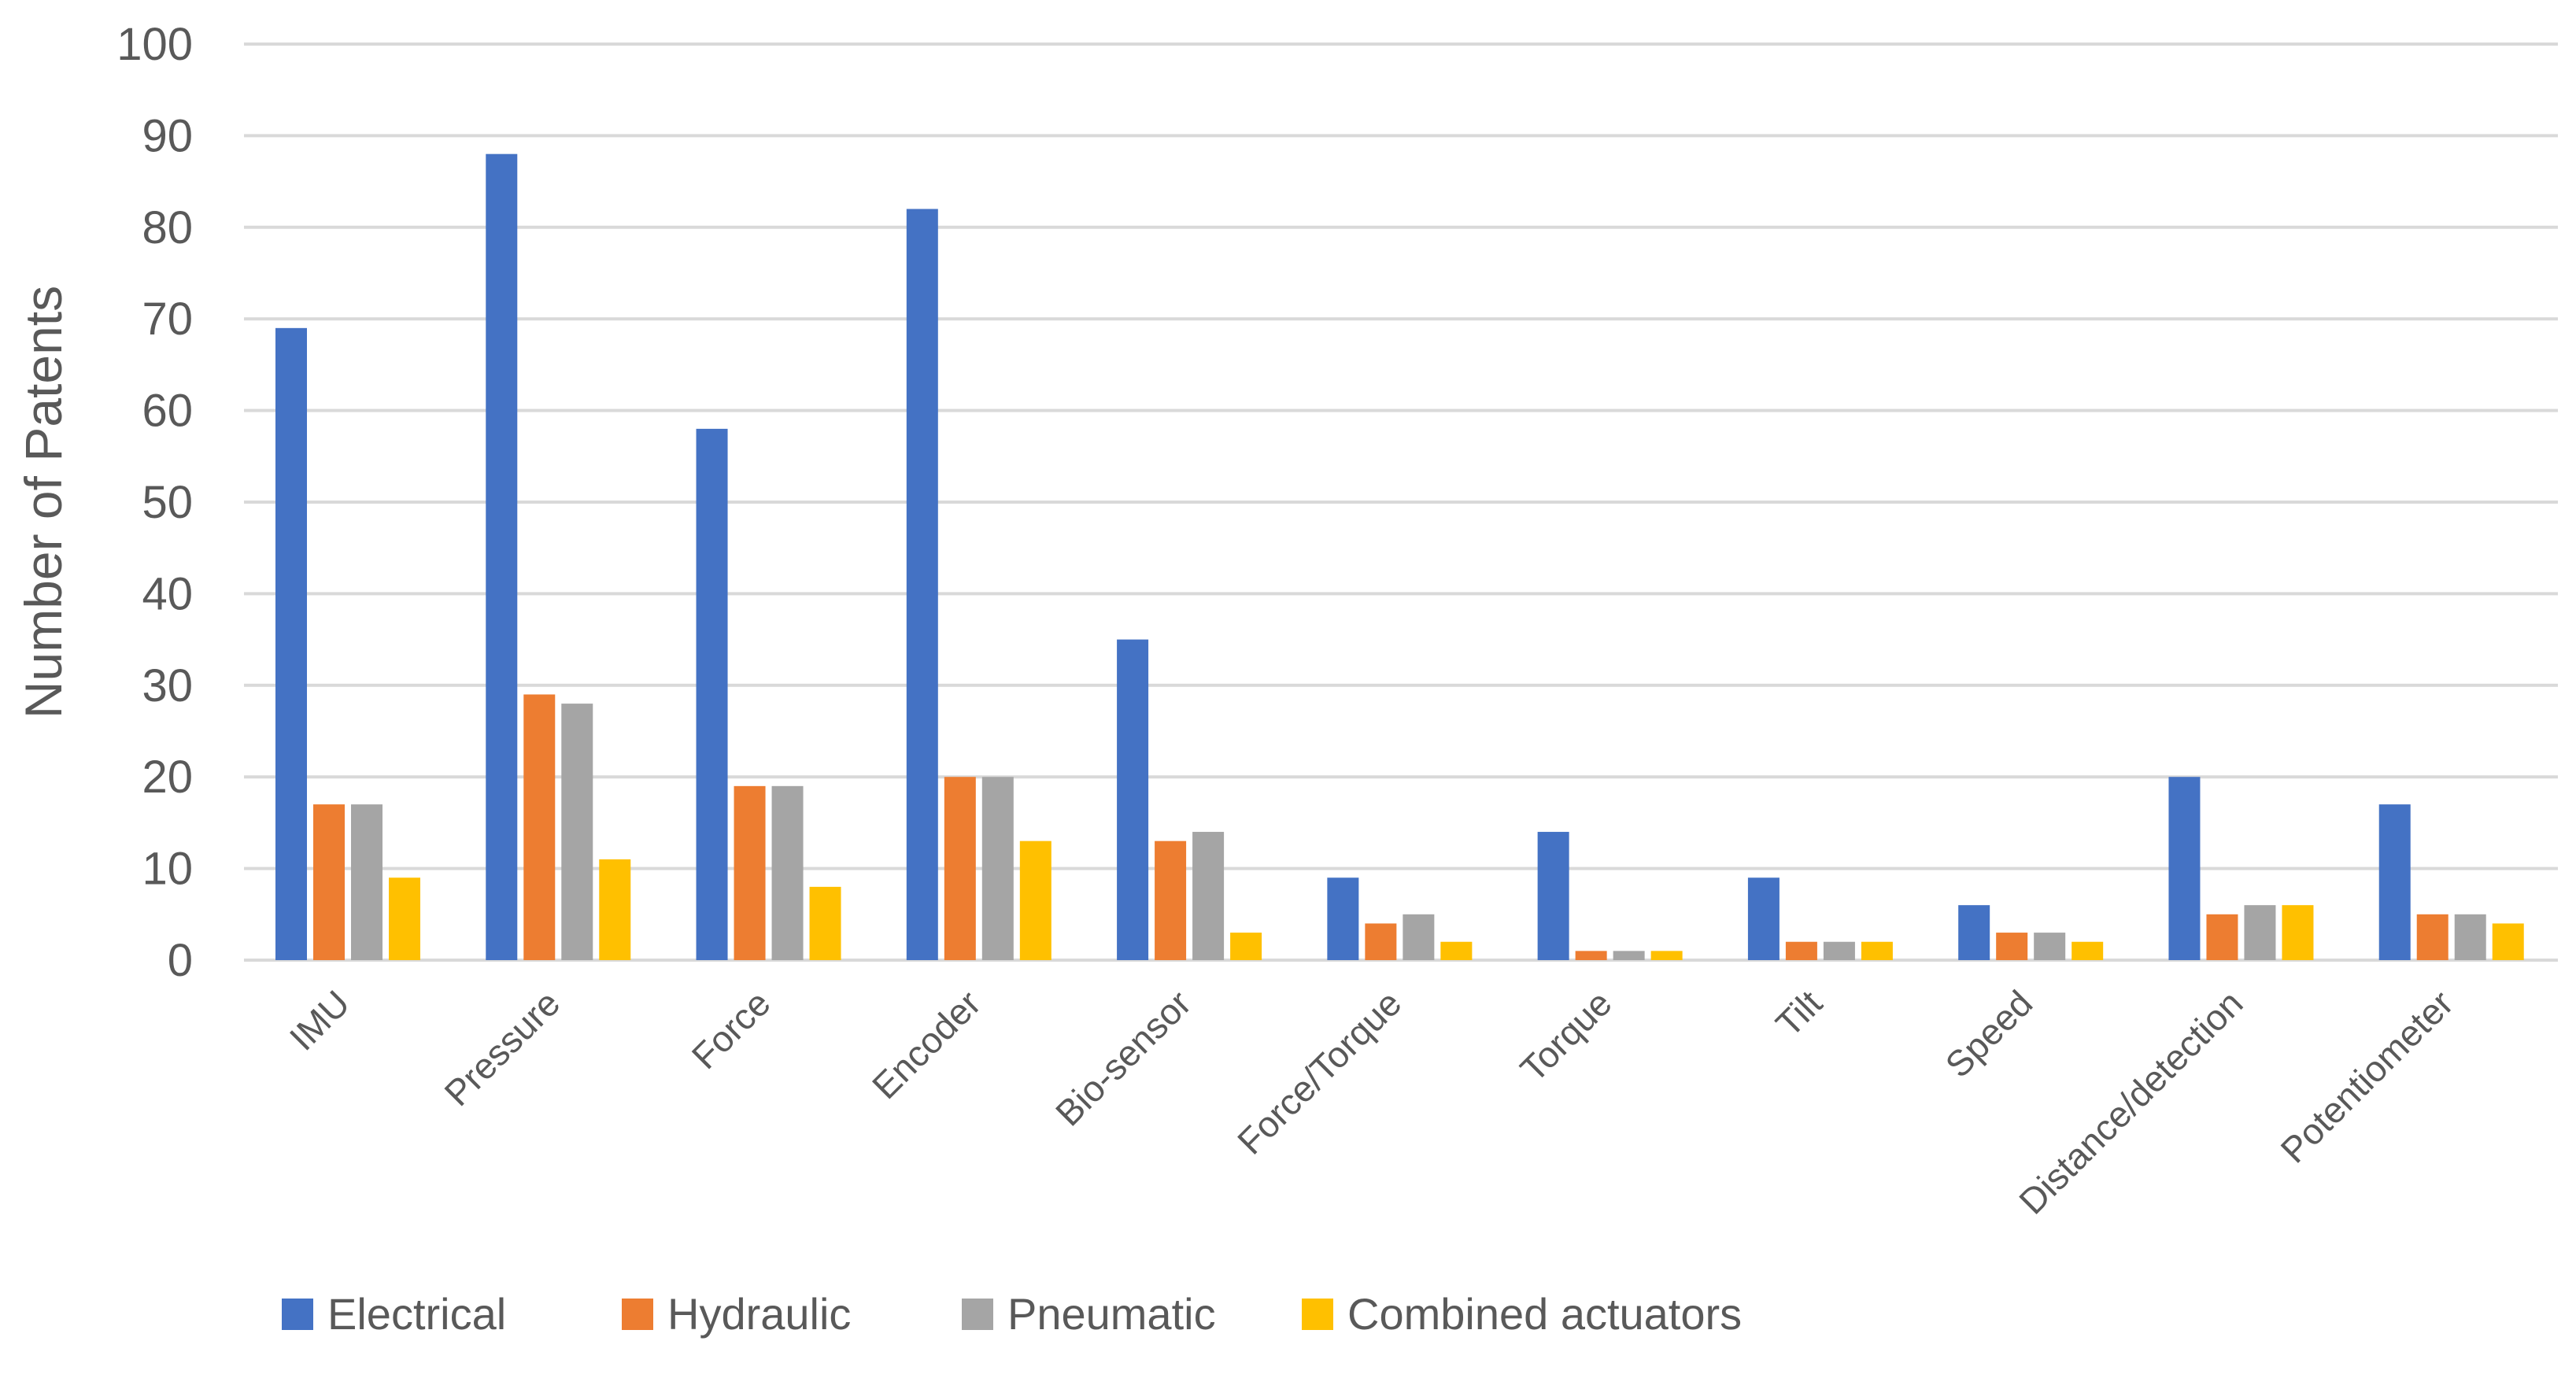 Image resolution: width=2576 pixels, height=1378 pixels. Describe the element at coordinates (367, 882) in the screenshot. I see `bar-imu-pneumatic` at that location.